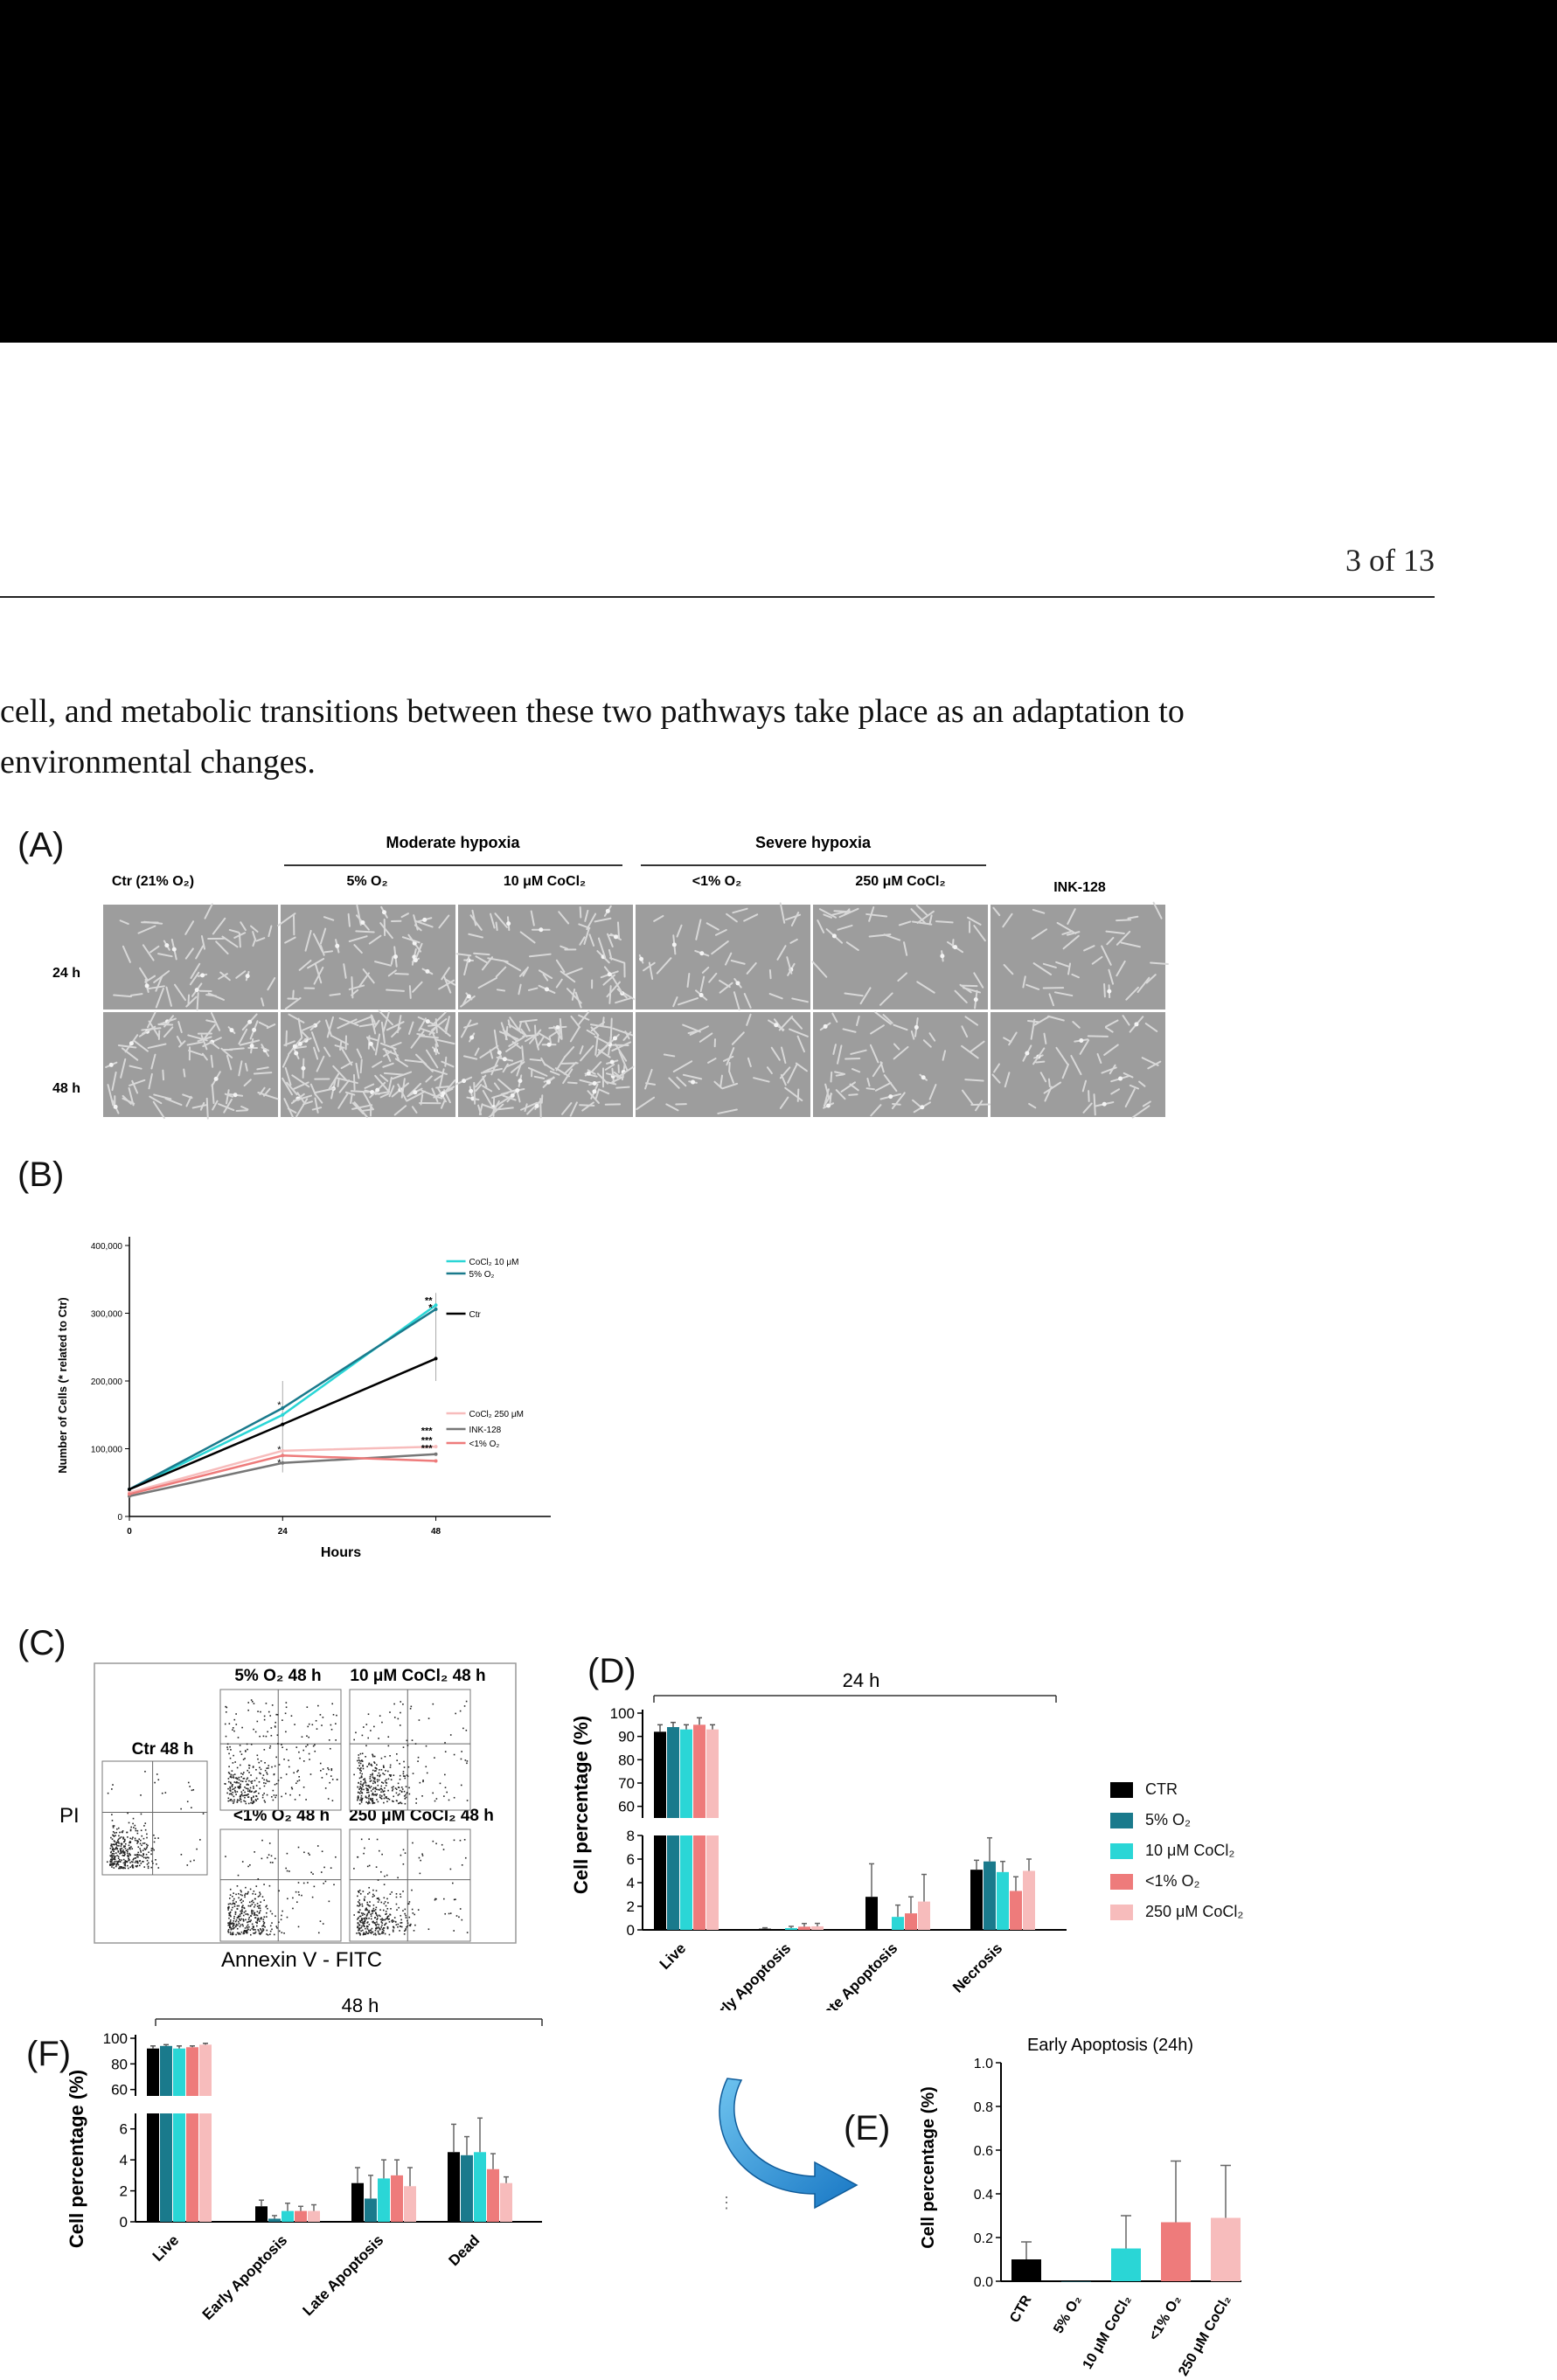 This screenshot has width=1557, height=2380. Describe the element at coordinates (66, 1088) in the screenshot. I see `row-label-48h: 48 h` at that location.